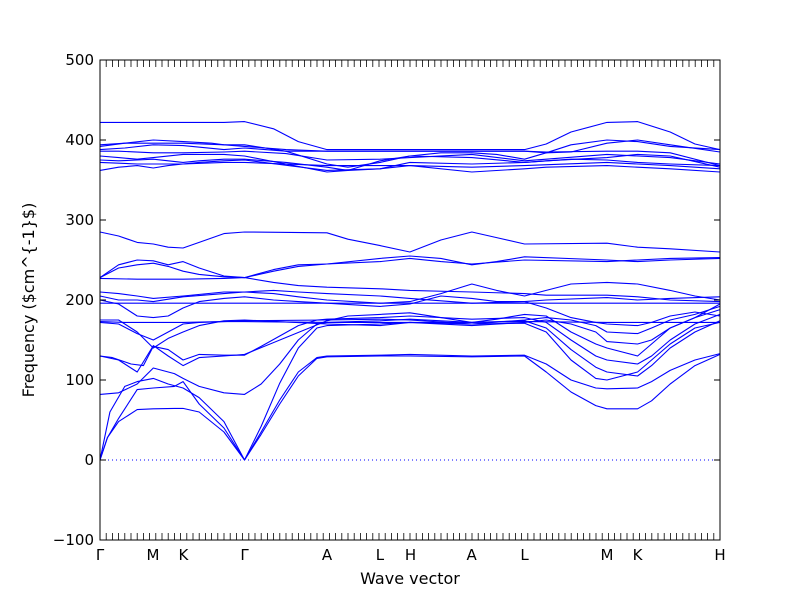 The height and width of the screenshot is (600, 800). What do you see at coordinates (89, 460) in the screenshot?
I see `y-tick-label: 0` at bounding box center [89, 460].